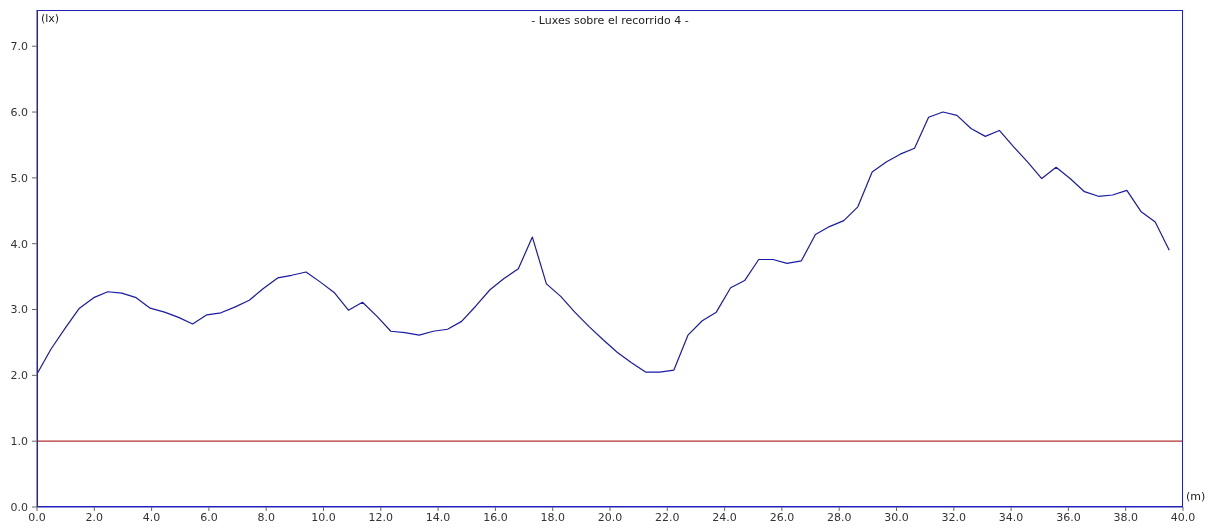  Describe the element at coordinates (381, 517) in the screenshot. I see `x-tick-label: 12.0` at that location.